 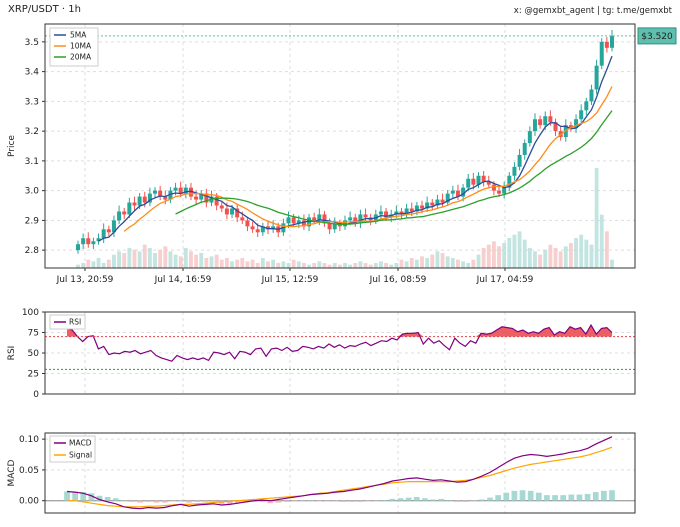 What do you see at coordinates (183, 280) in the screenshot?
I see `price-xtick-label: Jul 14, 16:59` at bounding box center [183, 280].